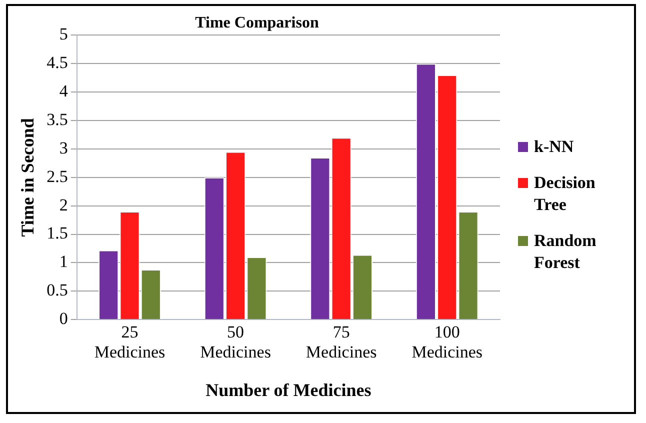 The image size is (646, 423). Describe the element at coordinates (57, 119) in the screenshot. I see `y-tick-label: 3.5` at that location.